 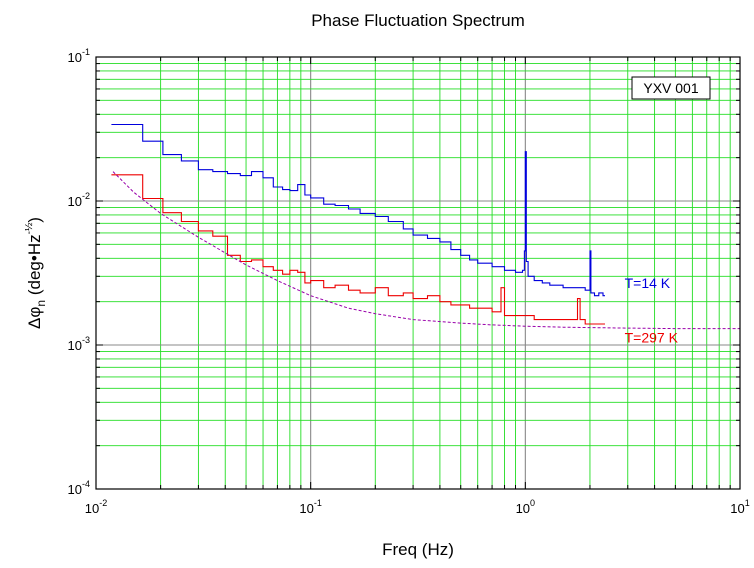 I want to click on x-tick-label: 10⁻², so click(x=96, y=507).